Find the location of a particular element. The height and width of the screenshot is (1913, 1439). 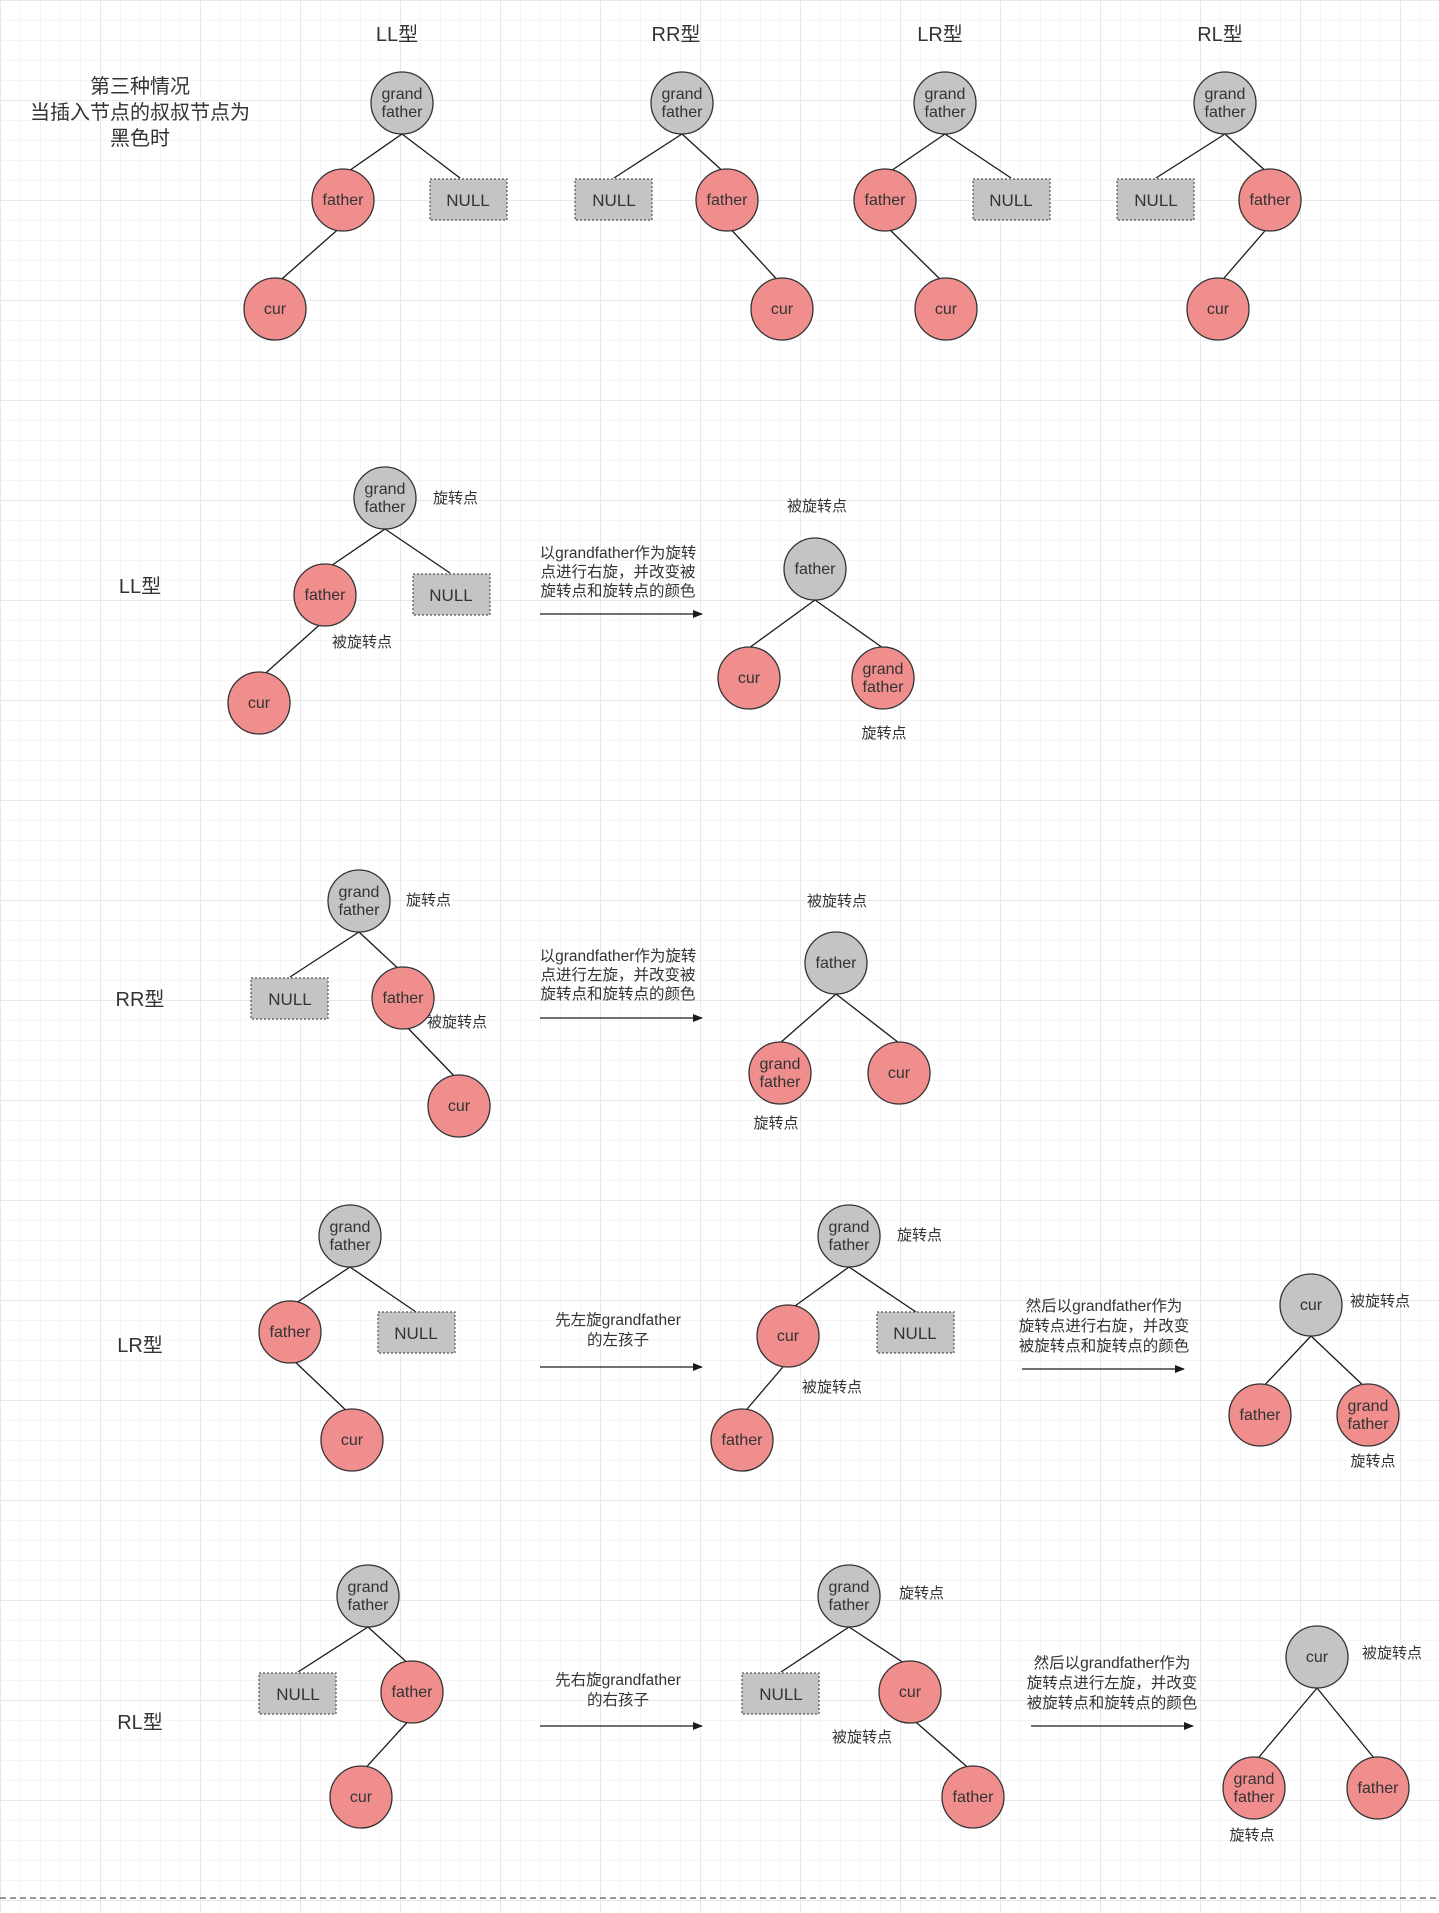

svg-text: 的右孩子 is located at coordinates (618, 1700).